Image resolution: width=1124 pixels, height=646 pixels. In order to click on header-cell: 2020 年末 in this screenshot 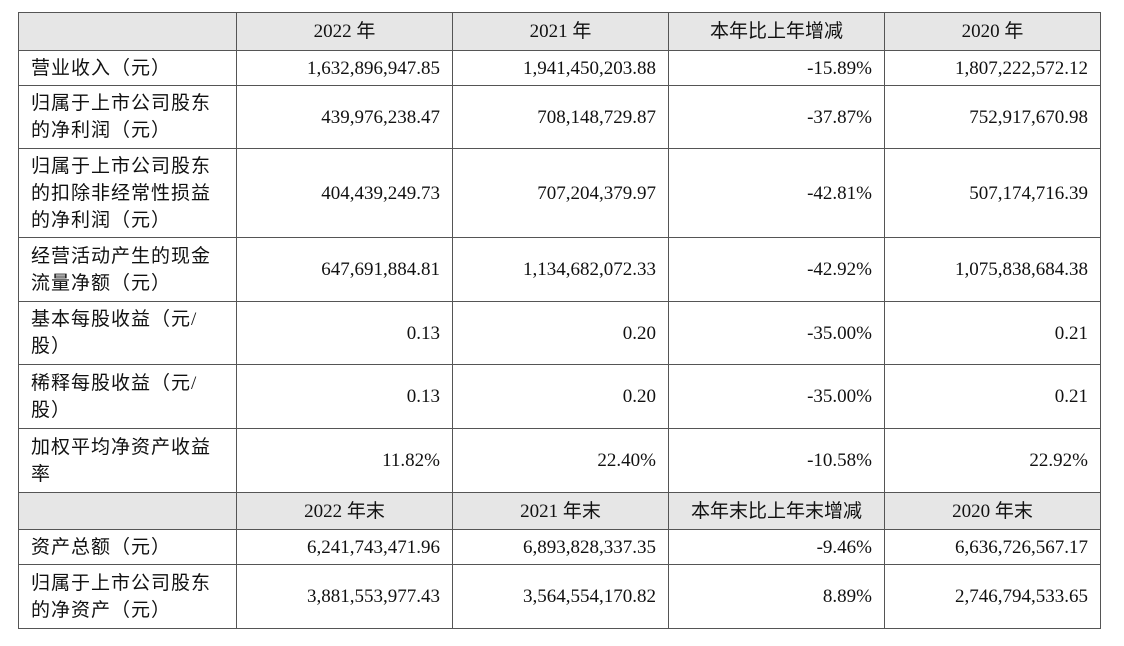, I will do `click(992, 511)`.